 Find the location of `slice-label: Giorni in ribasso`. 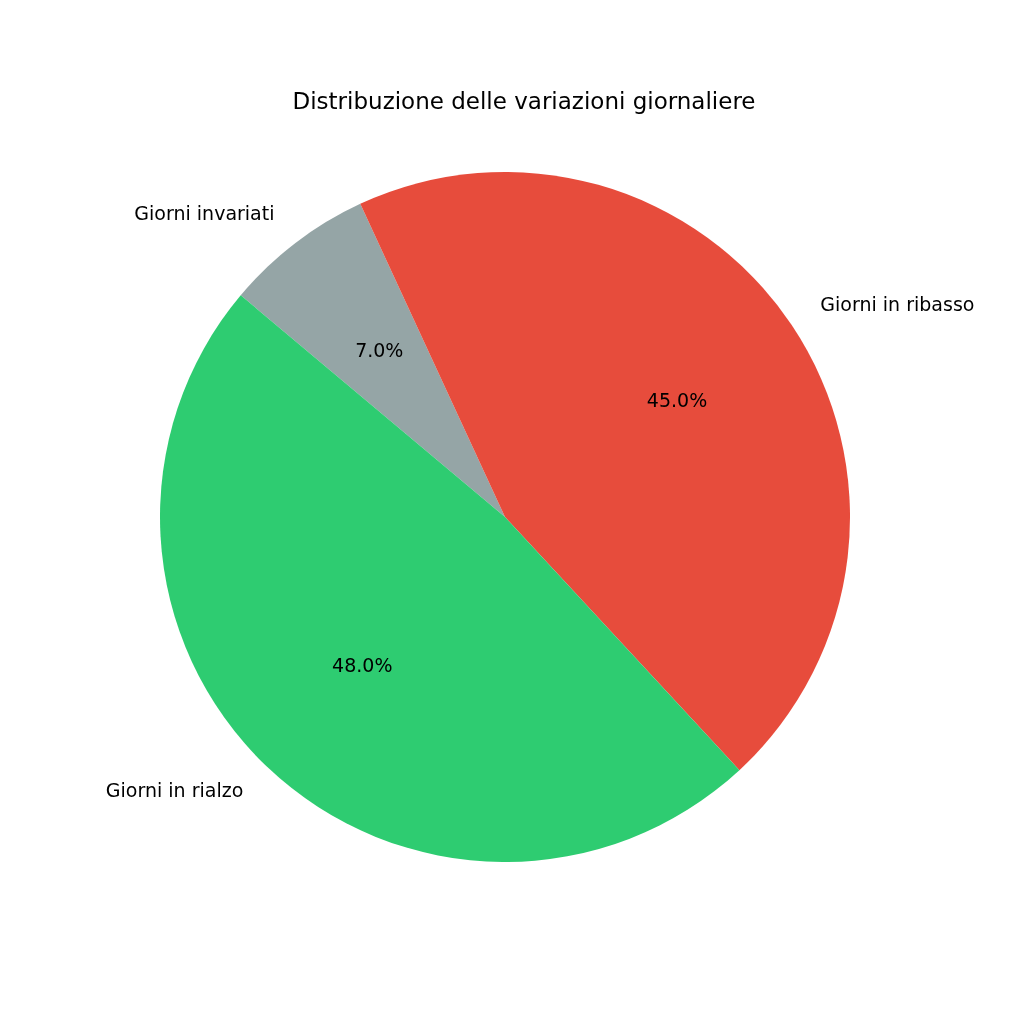

slice-label: Giorni in ribasso is located at coordinates (897, 303).